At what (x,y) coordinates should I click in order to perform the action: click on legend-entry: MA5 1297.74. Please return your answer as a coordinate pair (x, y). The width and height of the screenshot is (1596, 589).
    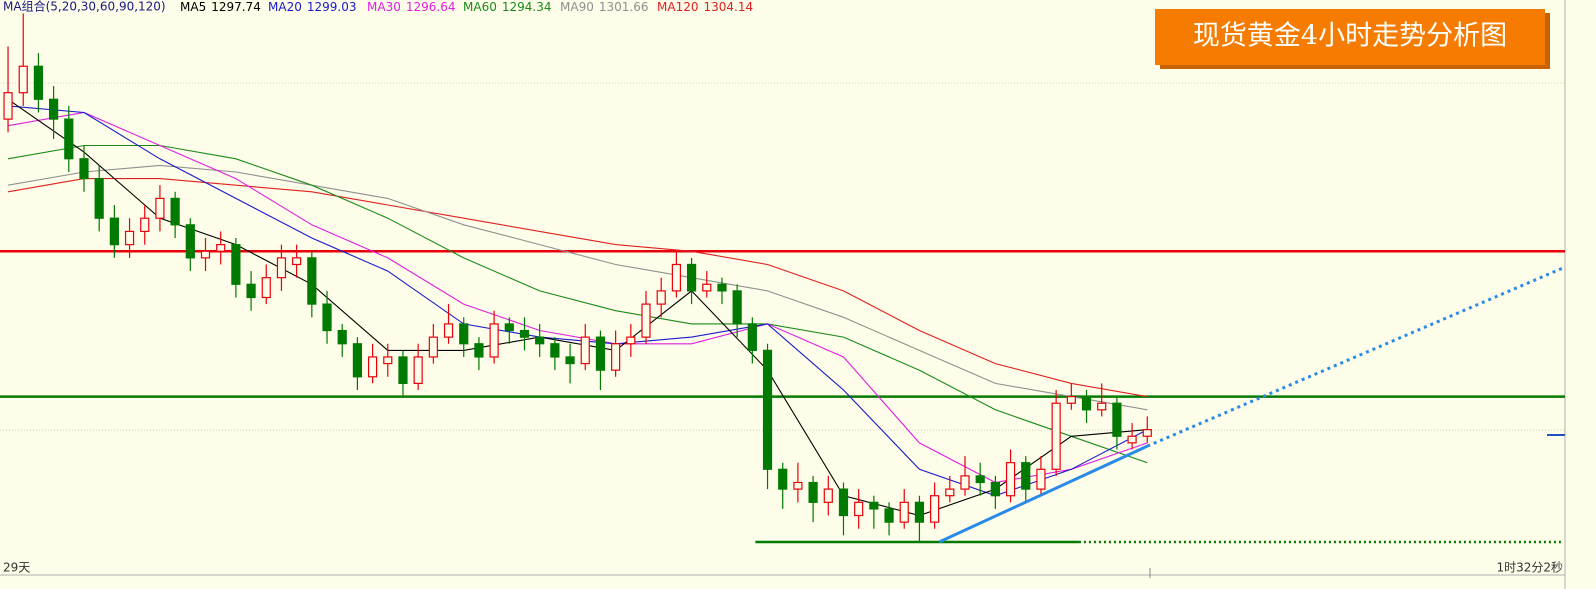
    Looking at the image, I should click on (220, 7).